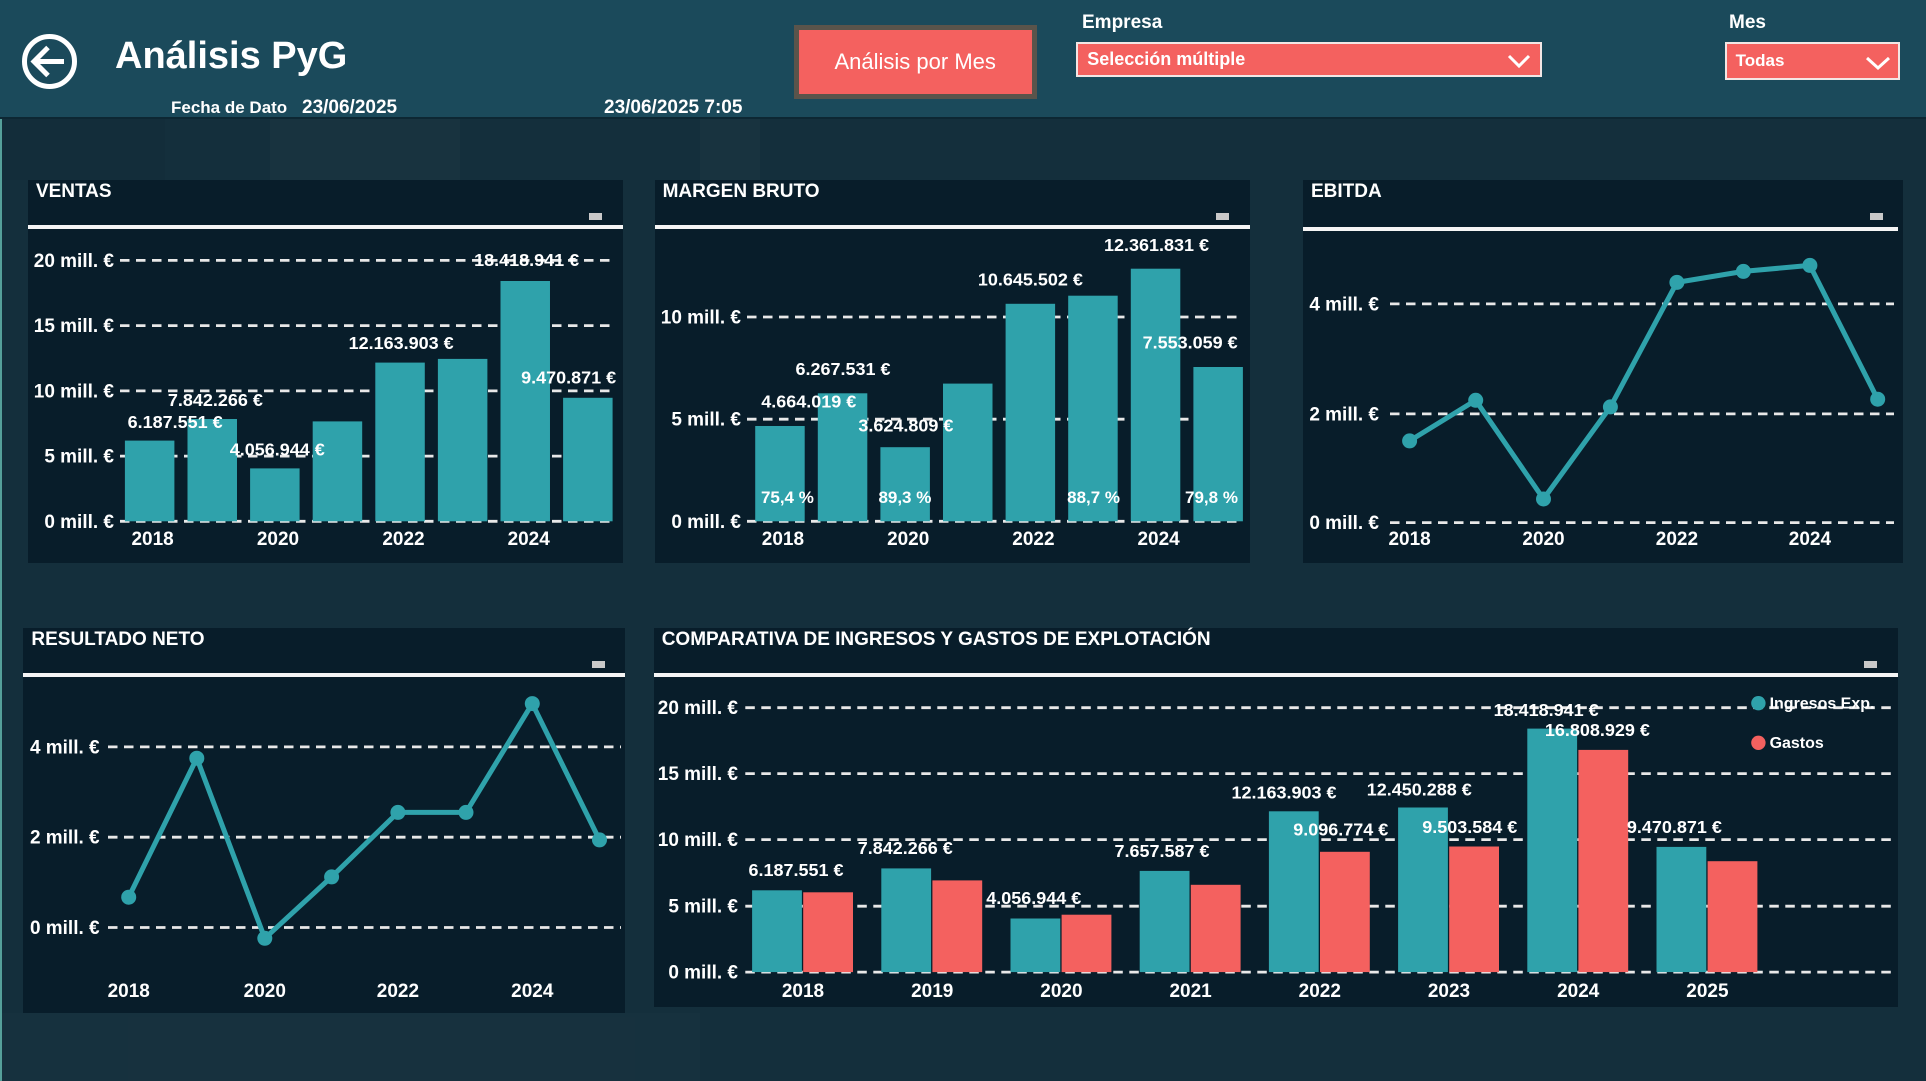 The width and height of the screenshot is (1926, 1081). I want to click on svg-text: 12.361.831 €, so click(1156, 245).